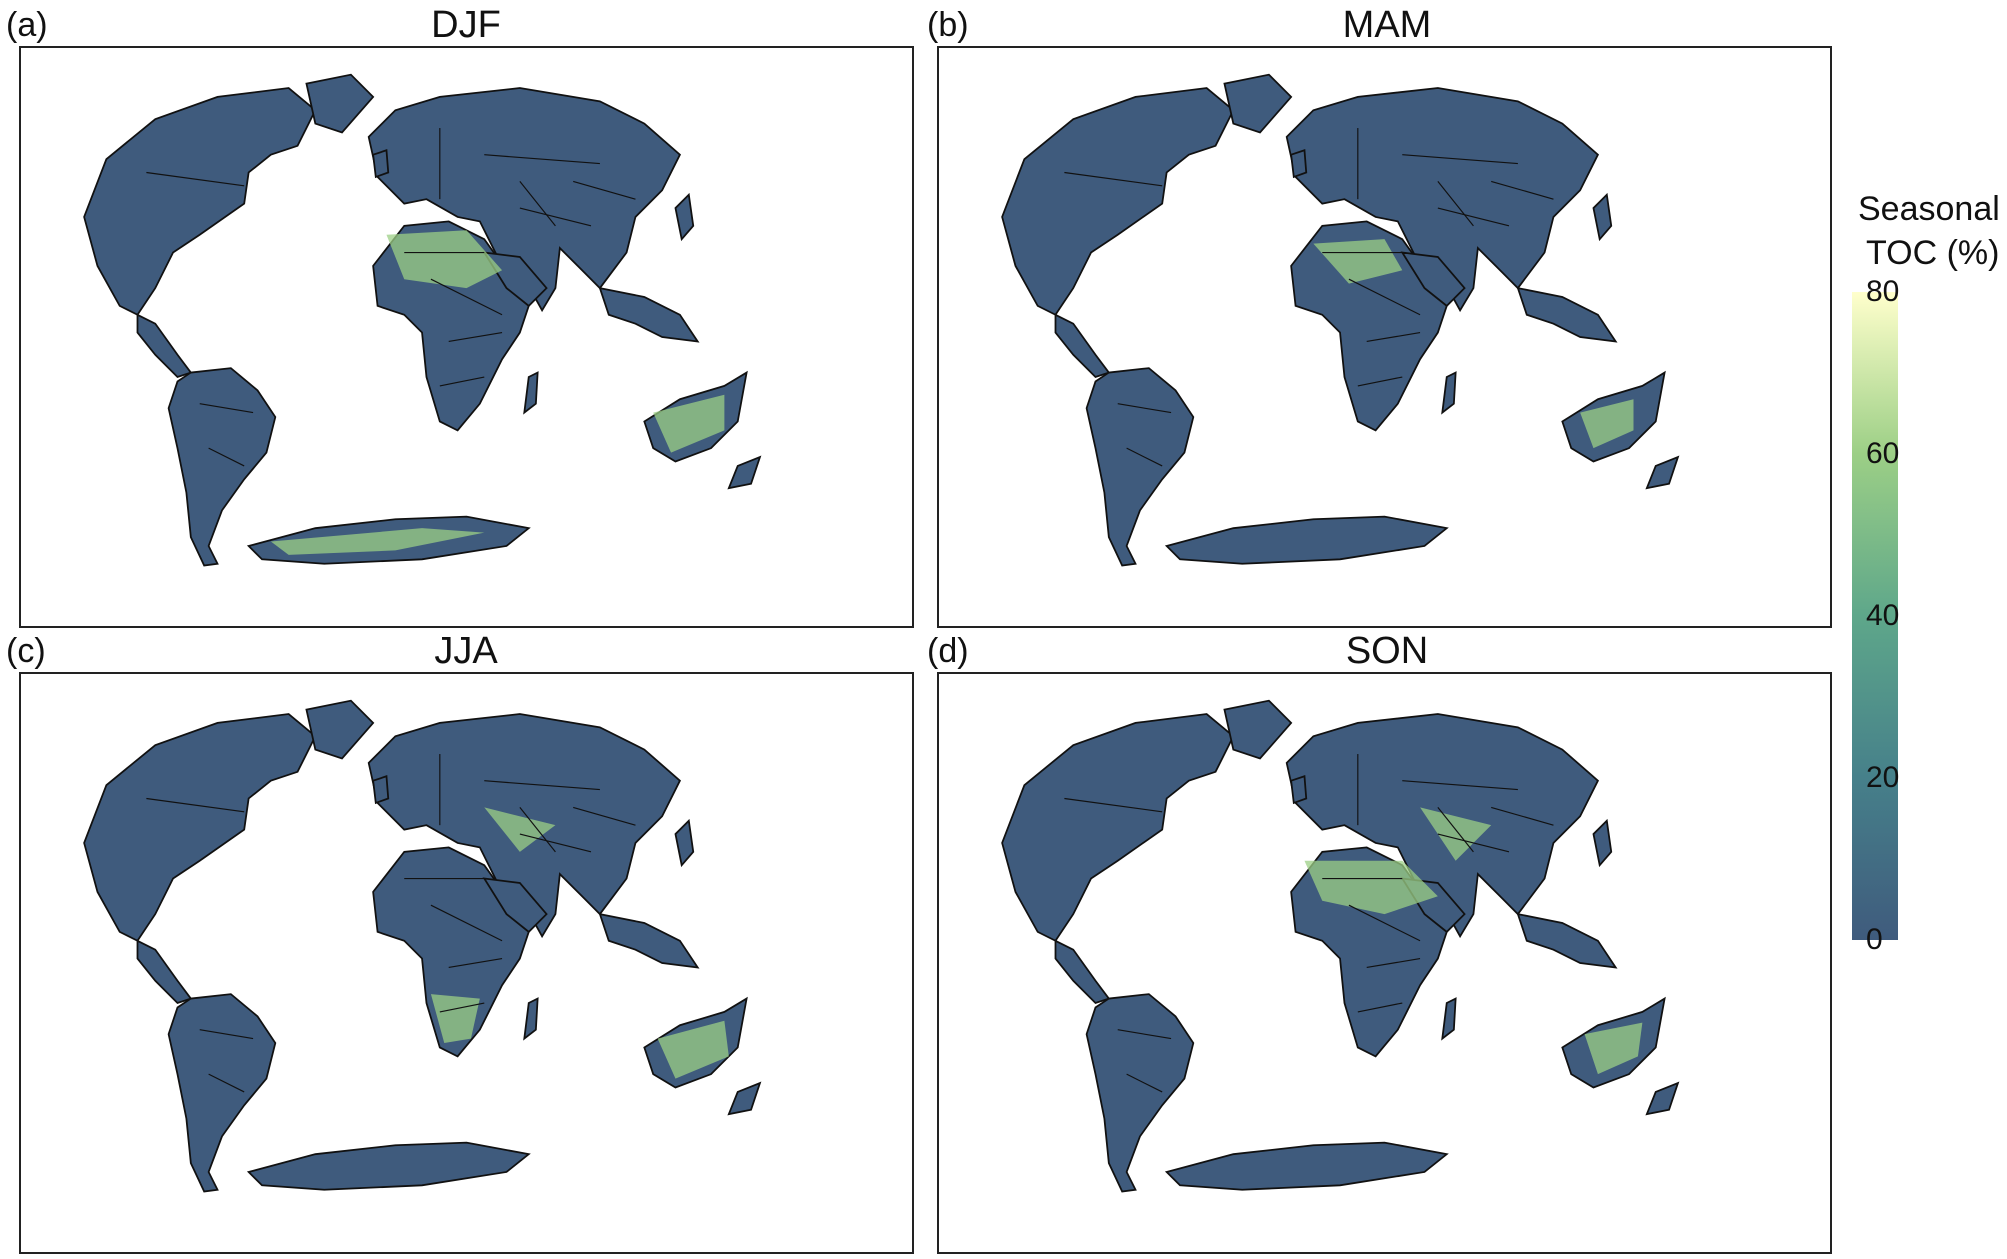 The image size is (2007, 1259). Describe the element at coordinates (1883, 615) in the screenshot. I see `colorbar-tick-label: 40` at that location.